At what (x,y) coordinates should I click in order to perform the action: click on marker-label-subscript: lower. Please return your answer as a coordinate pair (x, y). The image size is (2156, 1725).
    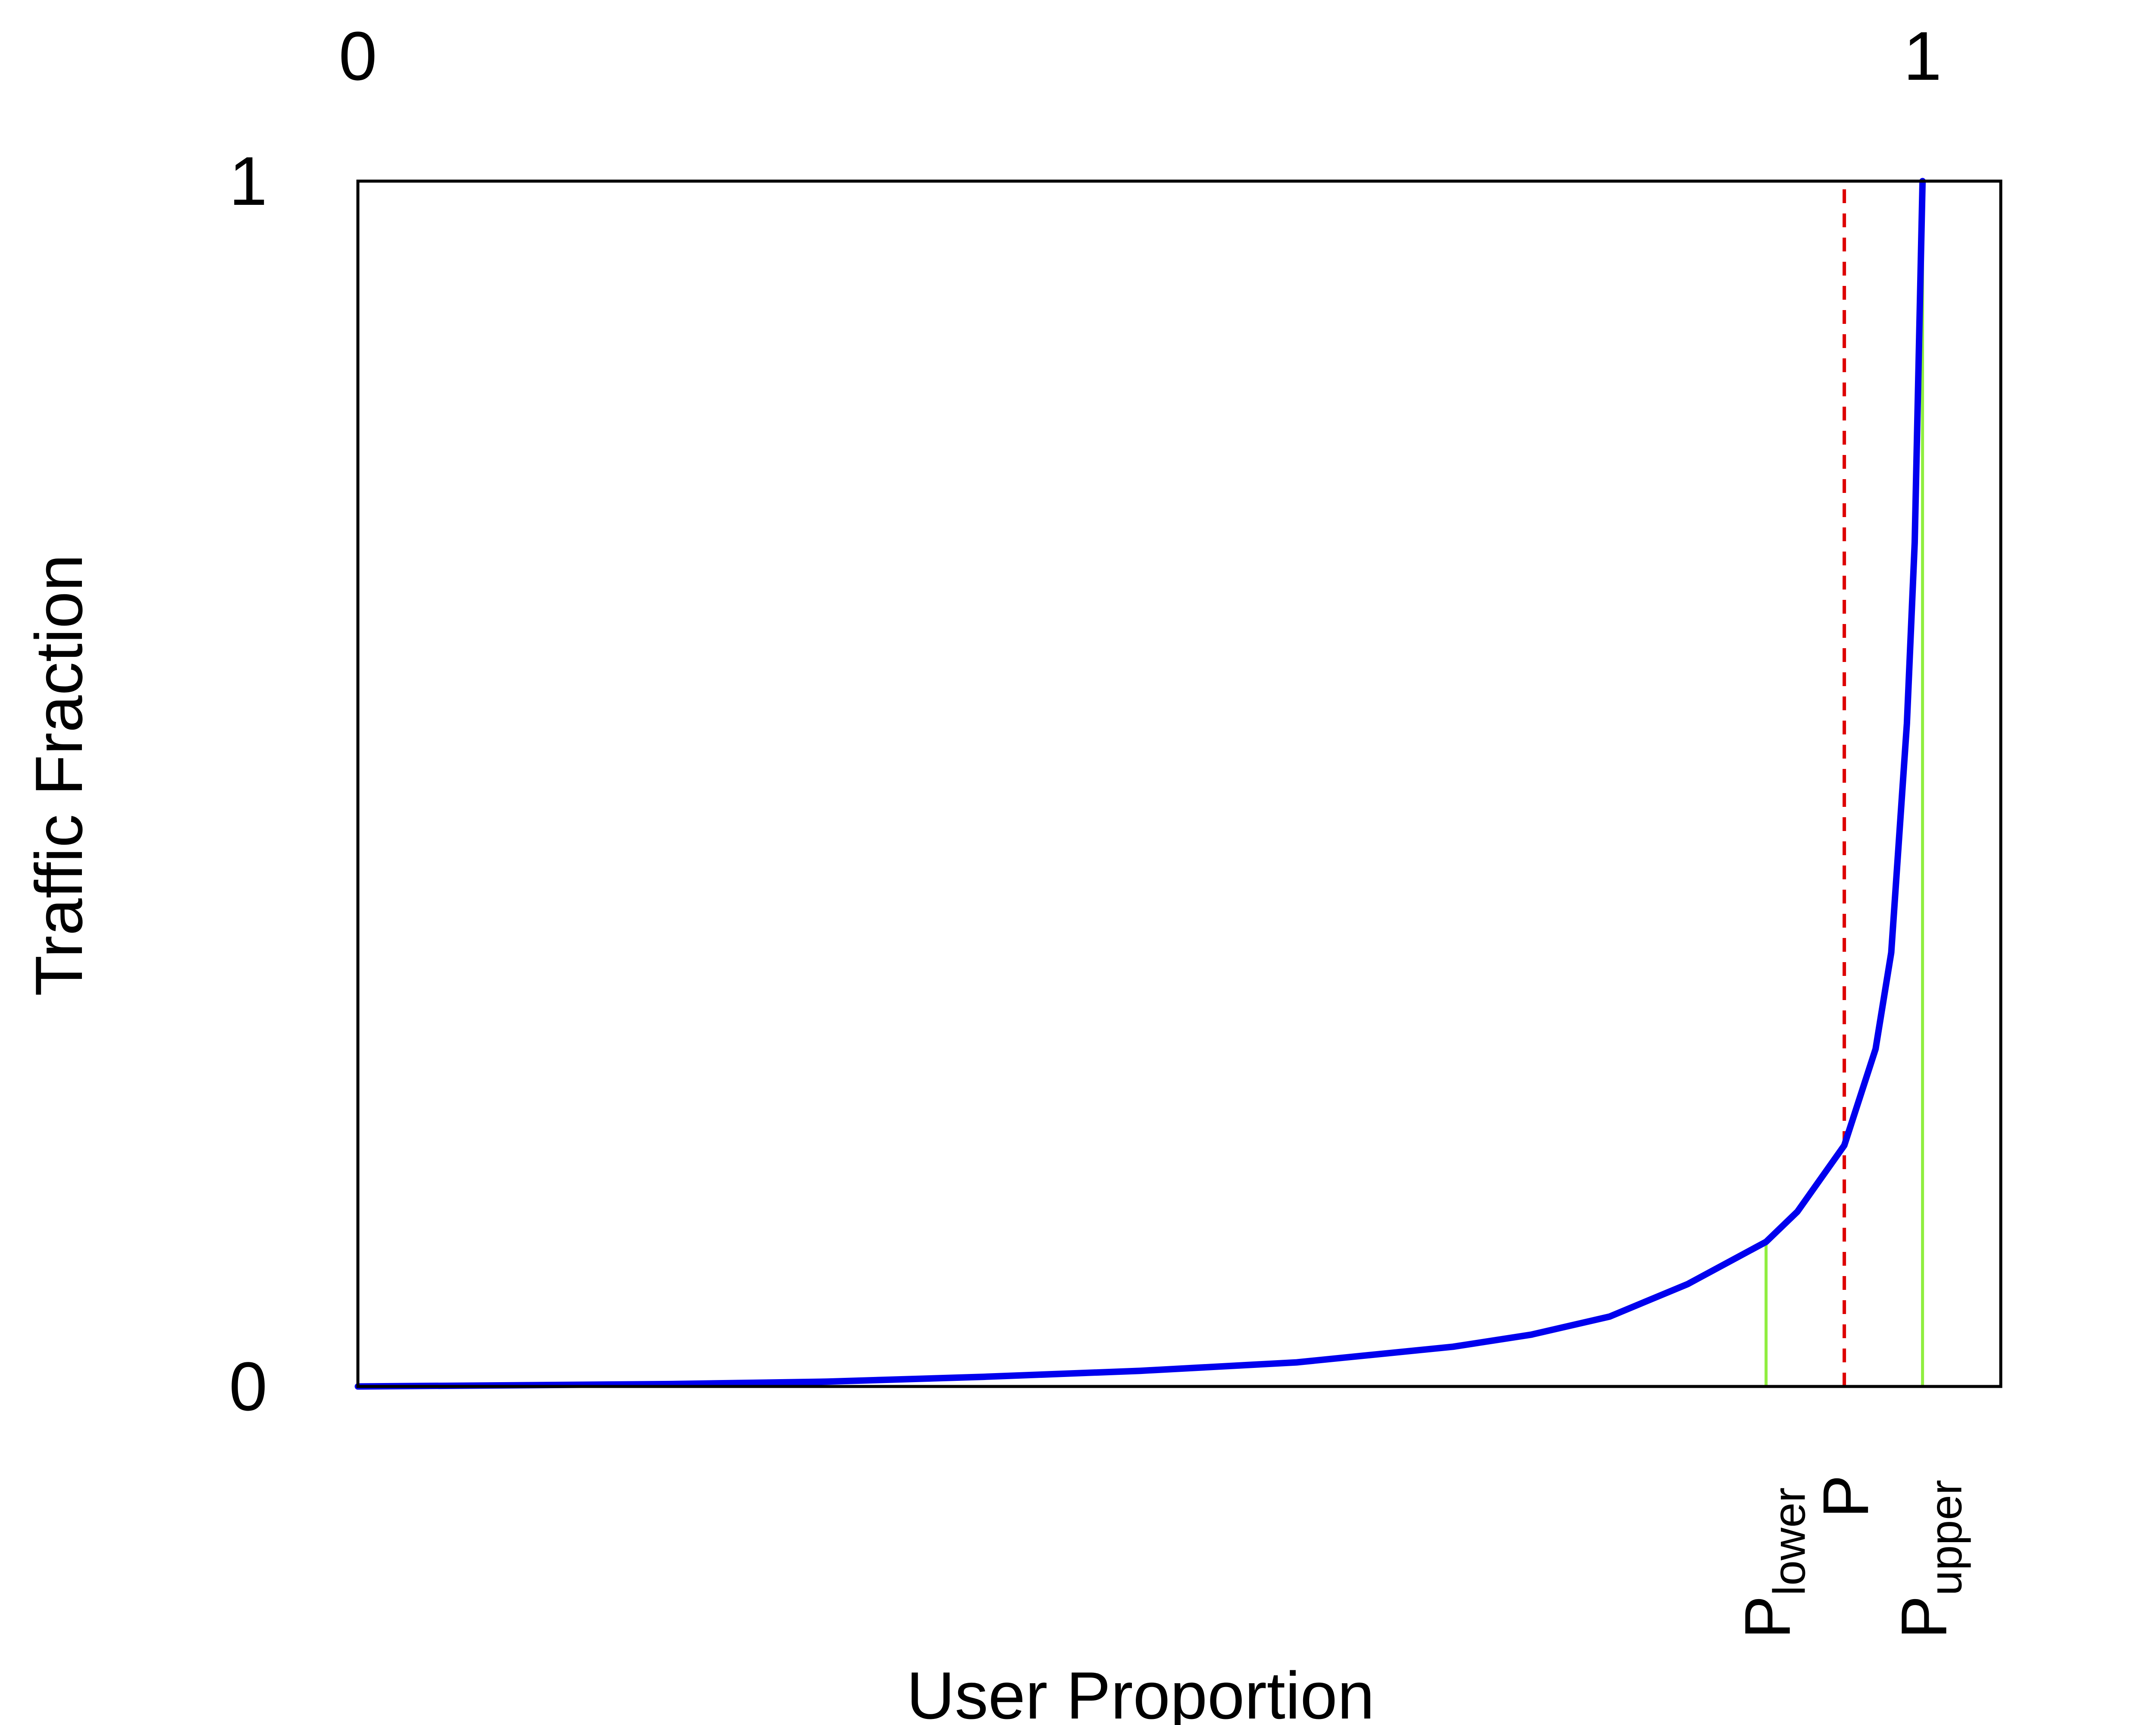
    Looking at the image, I should click on (1789, 1542).